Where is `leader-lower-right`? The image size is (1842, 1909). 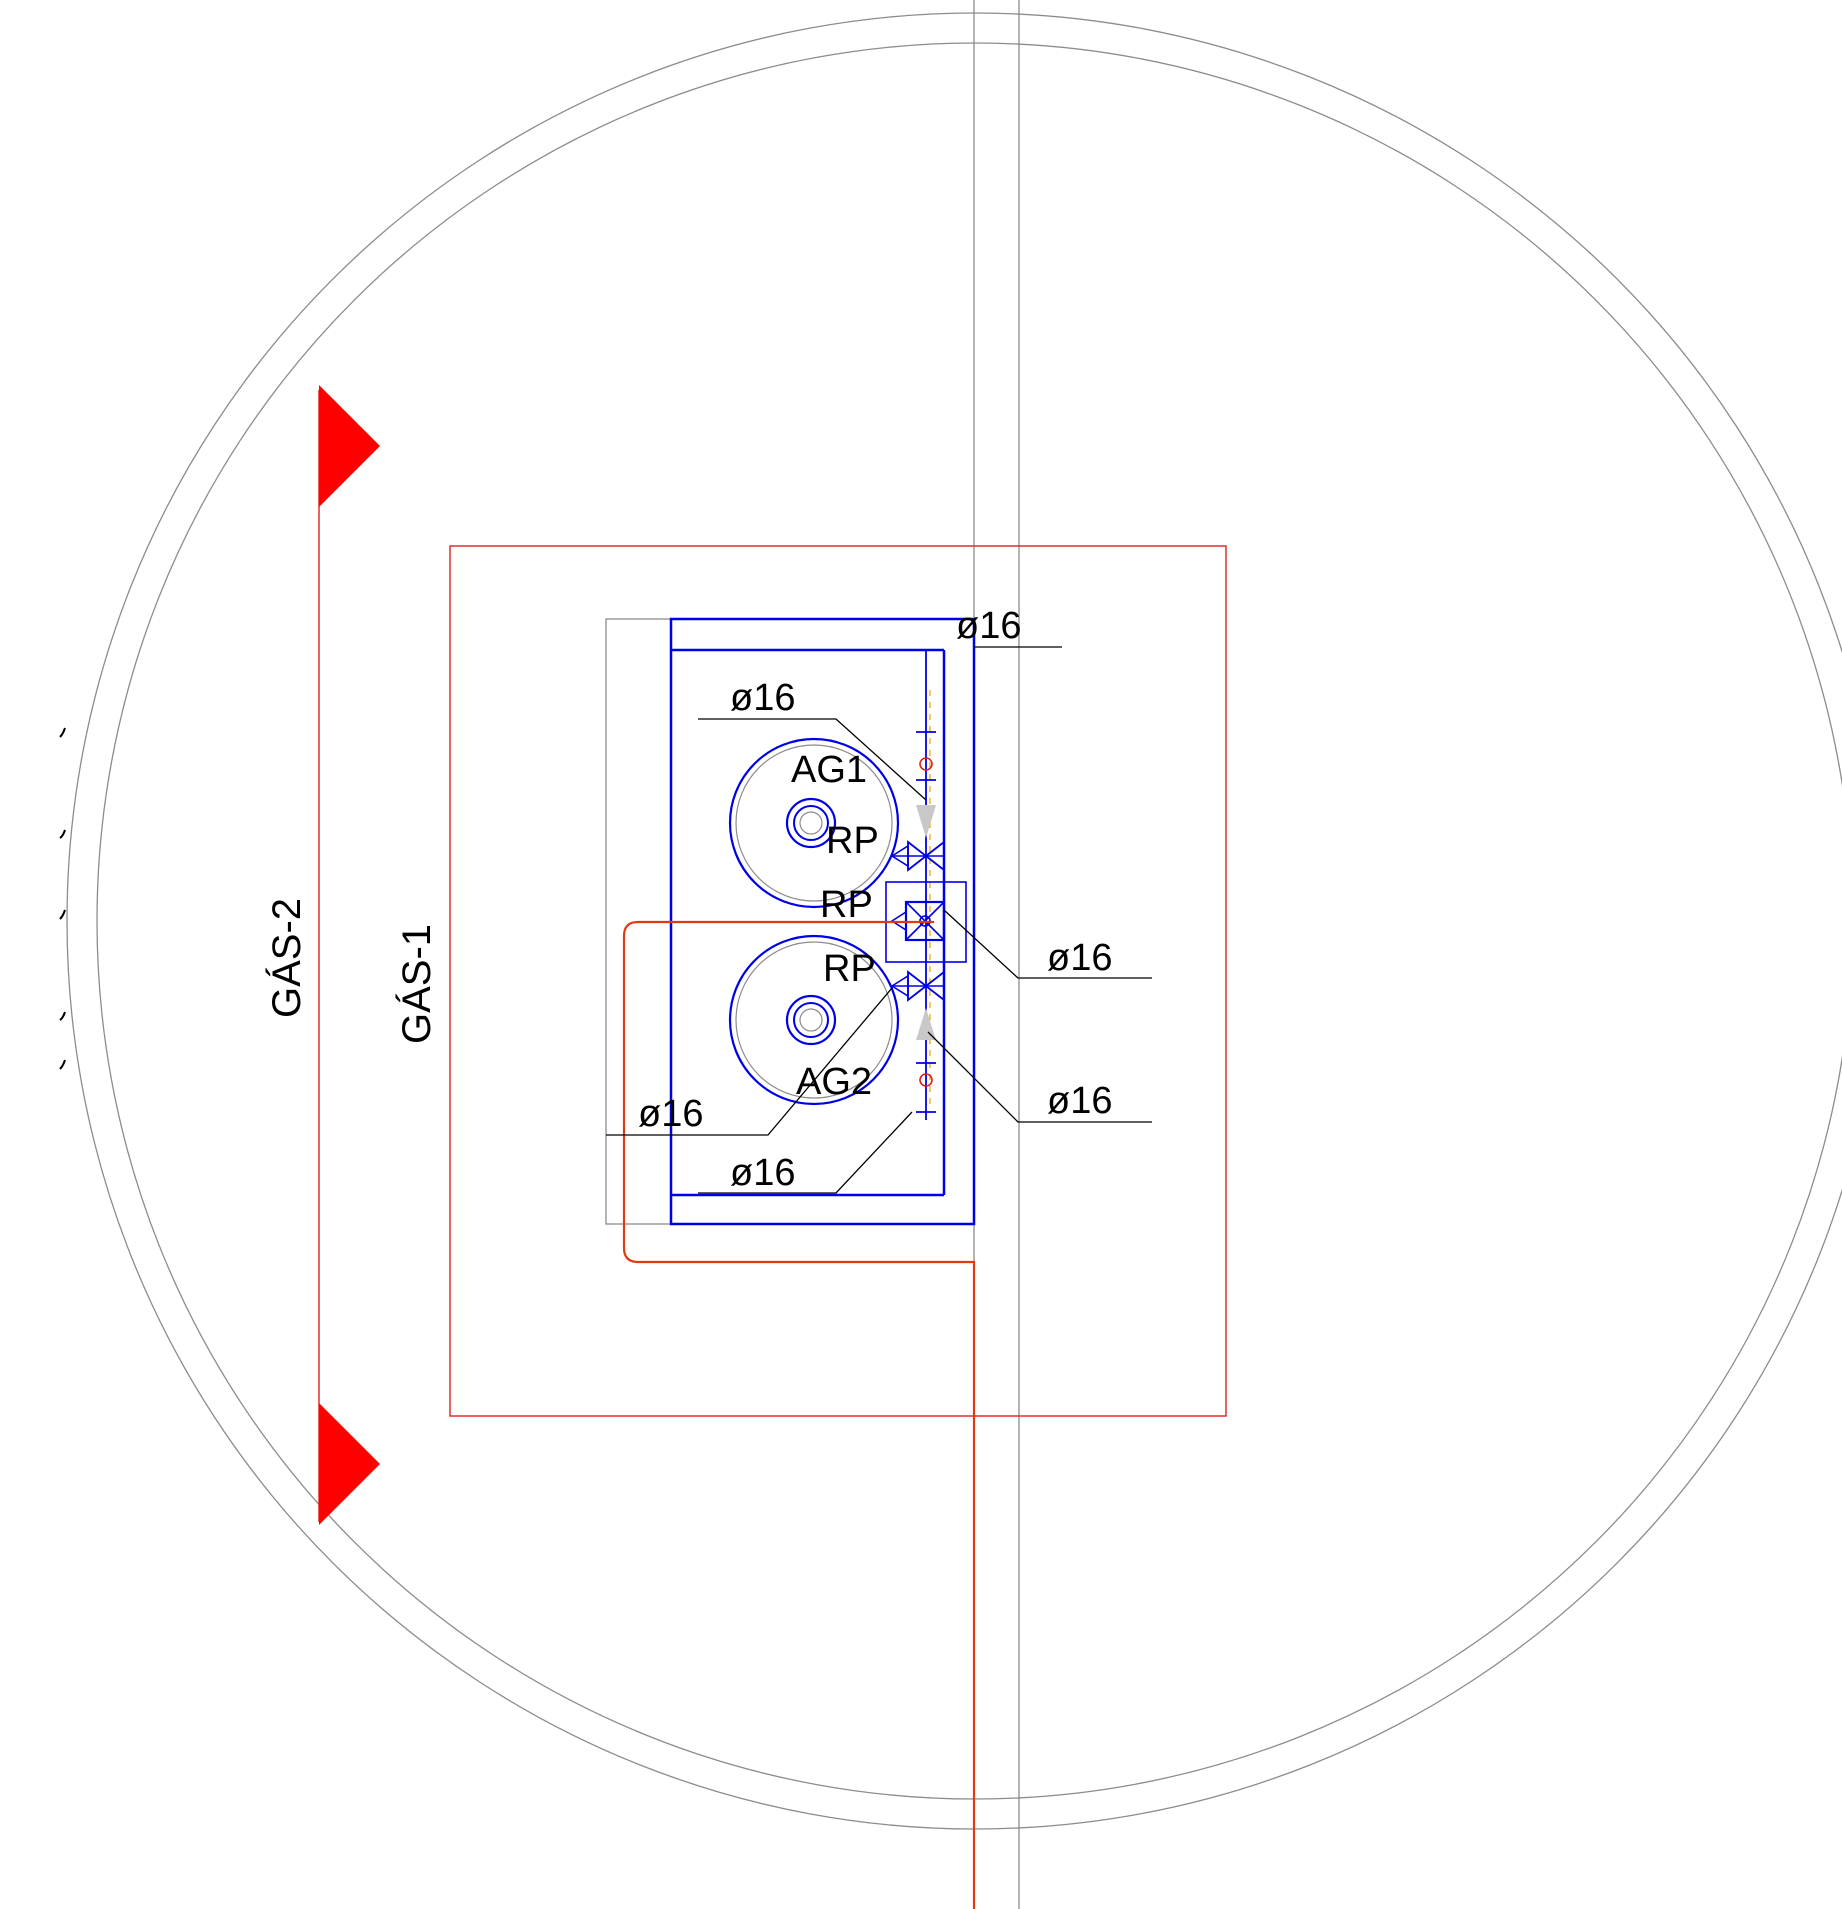 leader-lower-right is located at coordinates (1039, 1077).